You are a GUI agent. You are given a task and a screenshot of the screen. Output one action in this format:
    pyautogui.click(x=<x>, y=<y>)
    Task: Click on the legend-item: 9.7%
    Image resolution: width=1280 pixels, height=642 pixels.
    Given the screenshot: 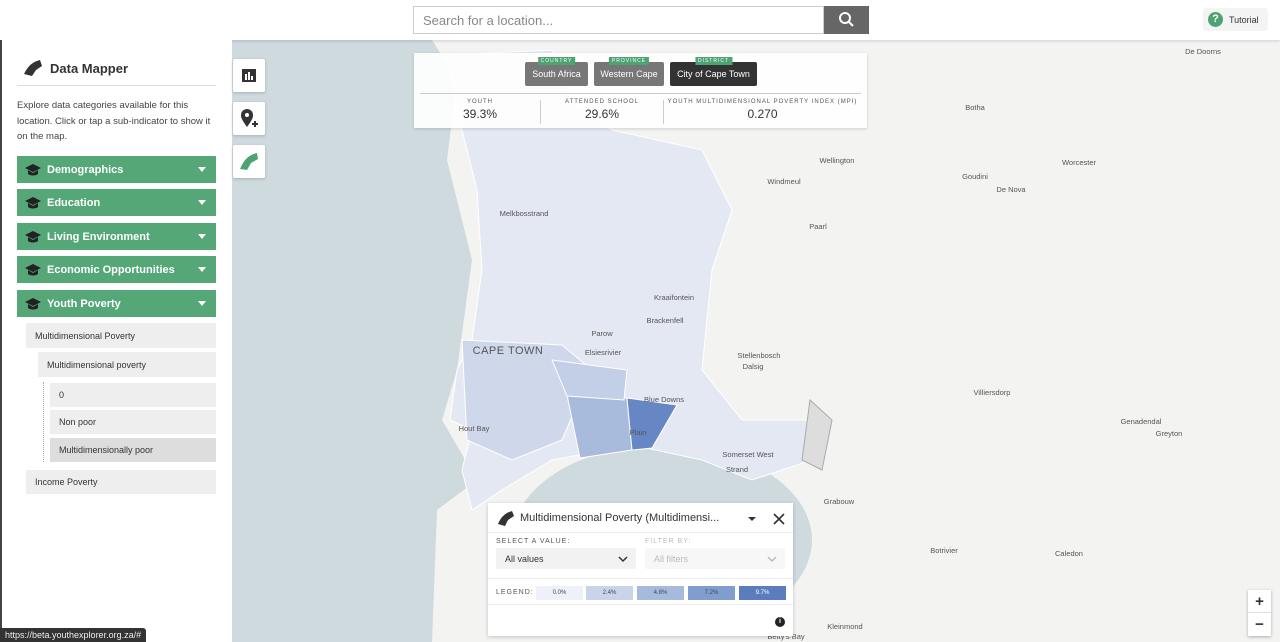 What is the action you would take?
    pyautogui.click(x=762, y=593)
    